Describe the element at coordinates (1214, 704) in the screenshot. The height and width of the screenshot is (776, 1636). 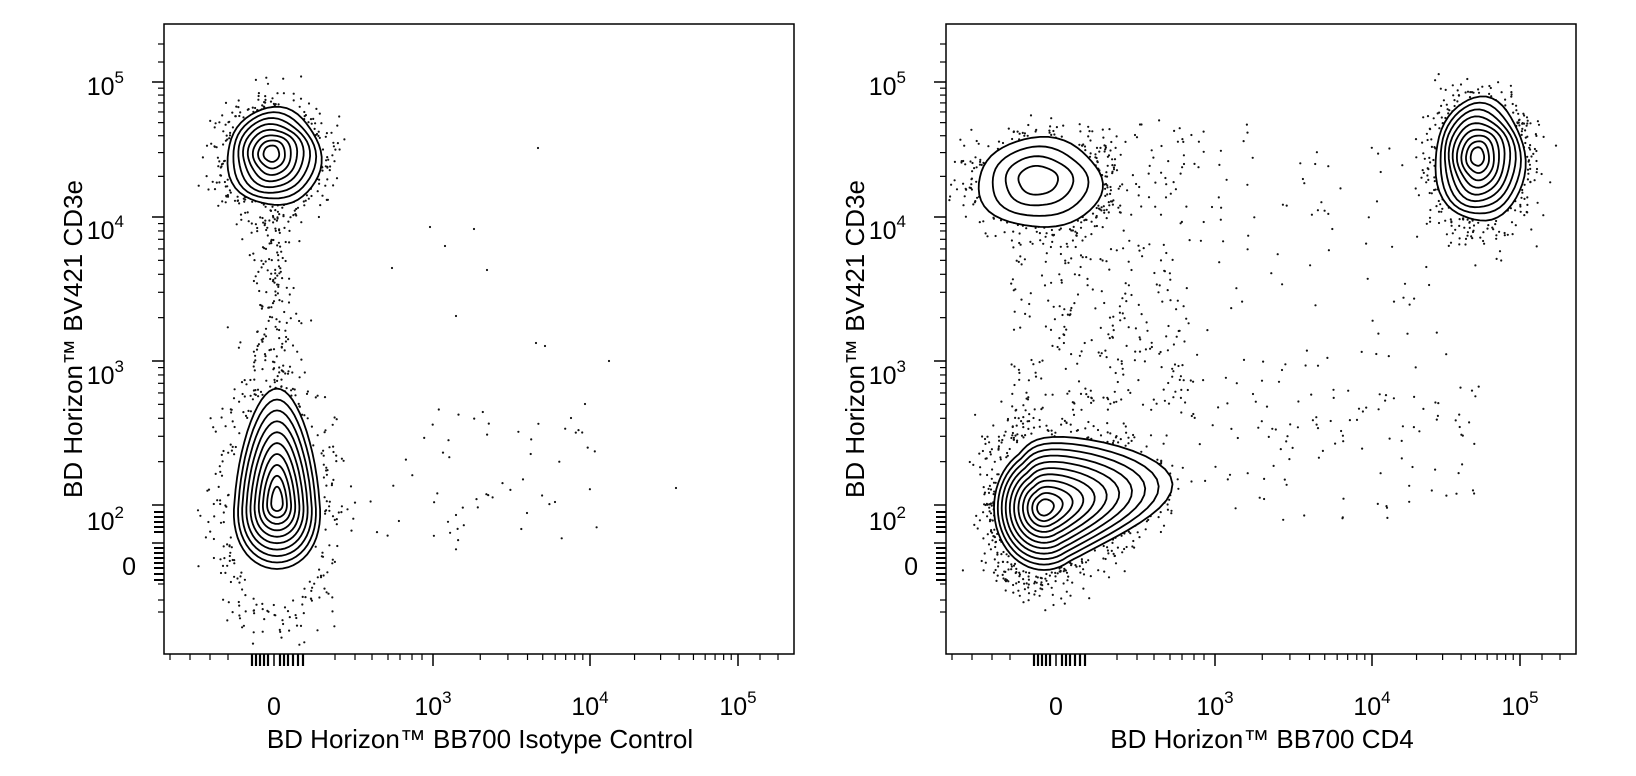
I see `x-tick-label-1000: 103` at that location.